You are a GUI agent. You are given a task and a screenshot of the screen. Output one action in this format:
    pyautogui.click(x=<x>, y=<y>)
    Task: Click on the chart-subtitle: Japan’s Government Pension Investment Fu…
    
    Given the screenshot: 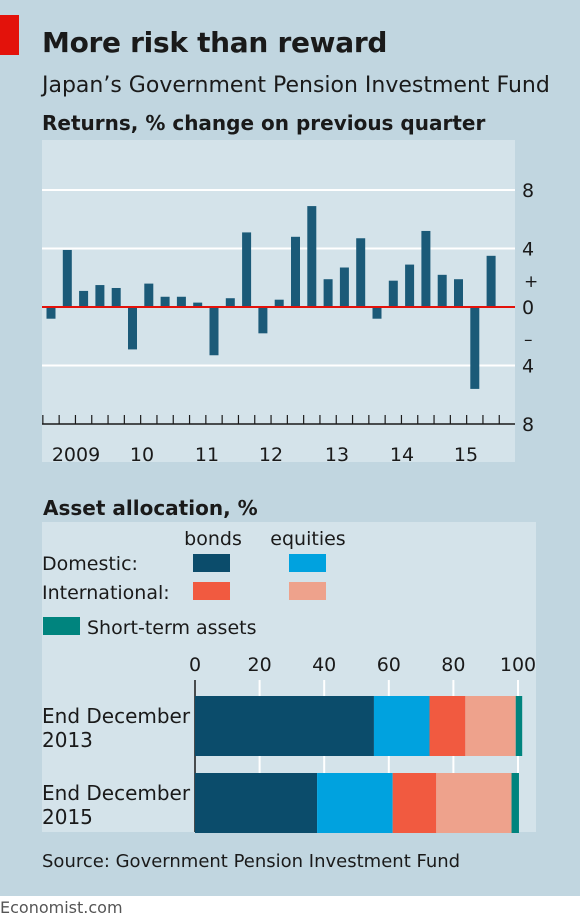 What is the action you would take?
    pyautogui.click(x=296, y=85)
    